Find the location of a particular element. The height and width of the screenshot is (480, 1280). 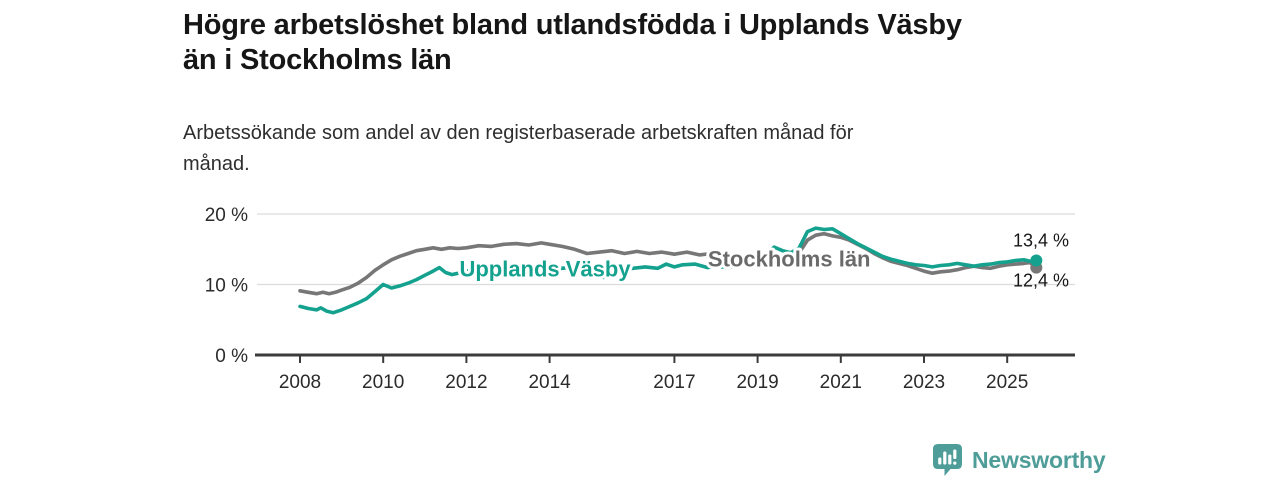

series-end-dot-upplands-v-sby is located at coordinates (1036, 260).